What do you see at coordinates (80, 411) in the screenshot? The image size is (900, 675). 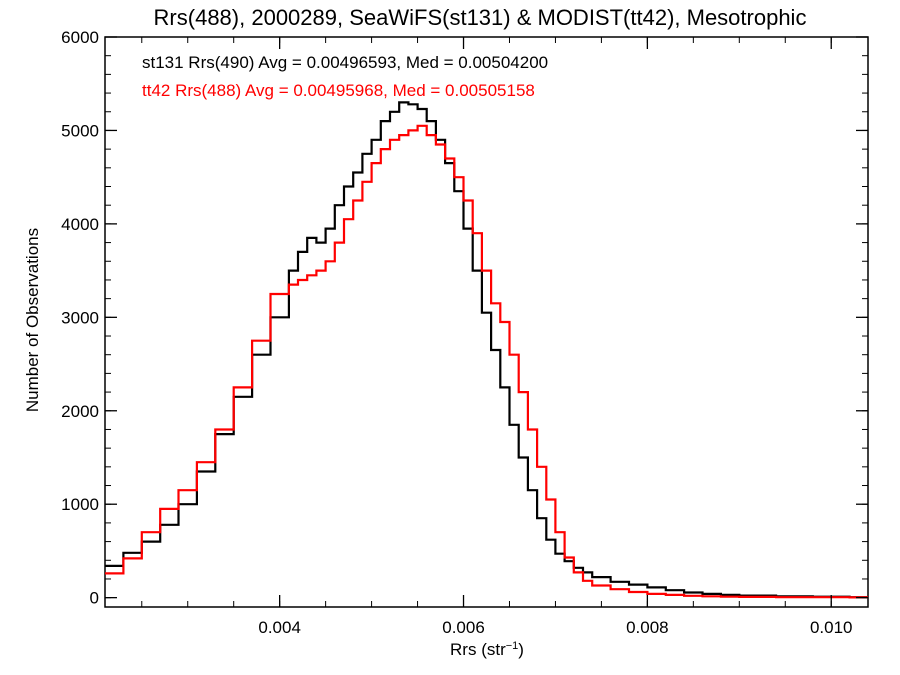 I see `y-tick-label: 2000` at bounding box center [80, 411].